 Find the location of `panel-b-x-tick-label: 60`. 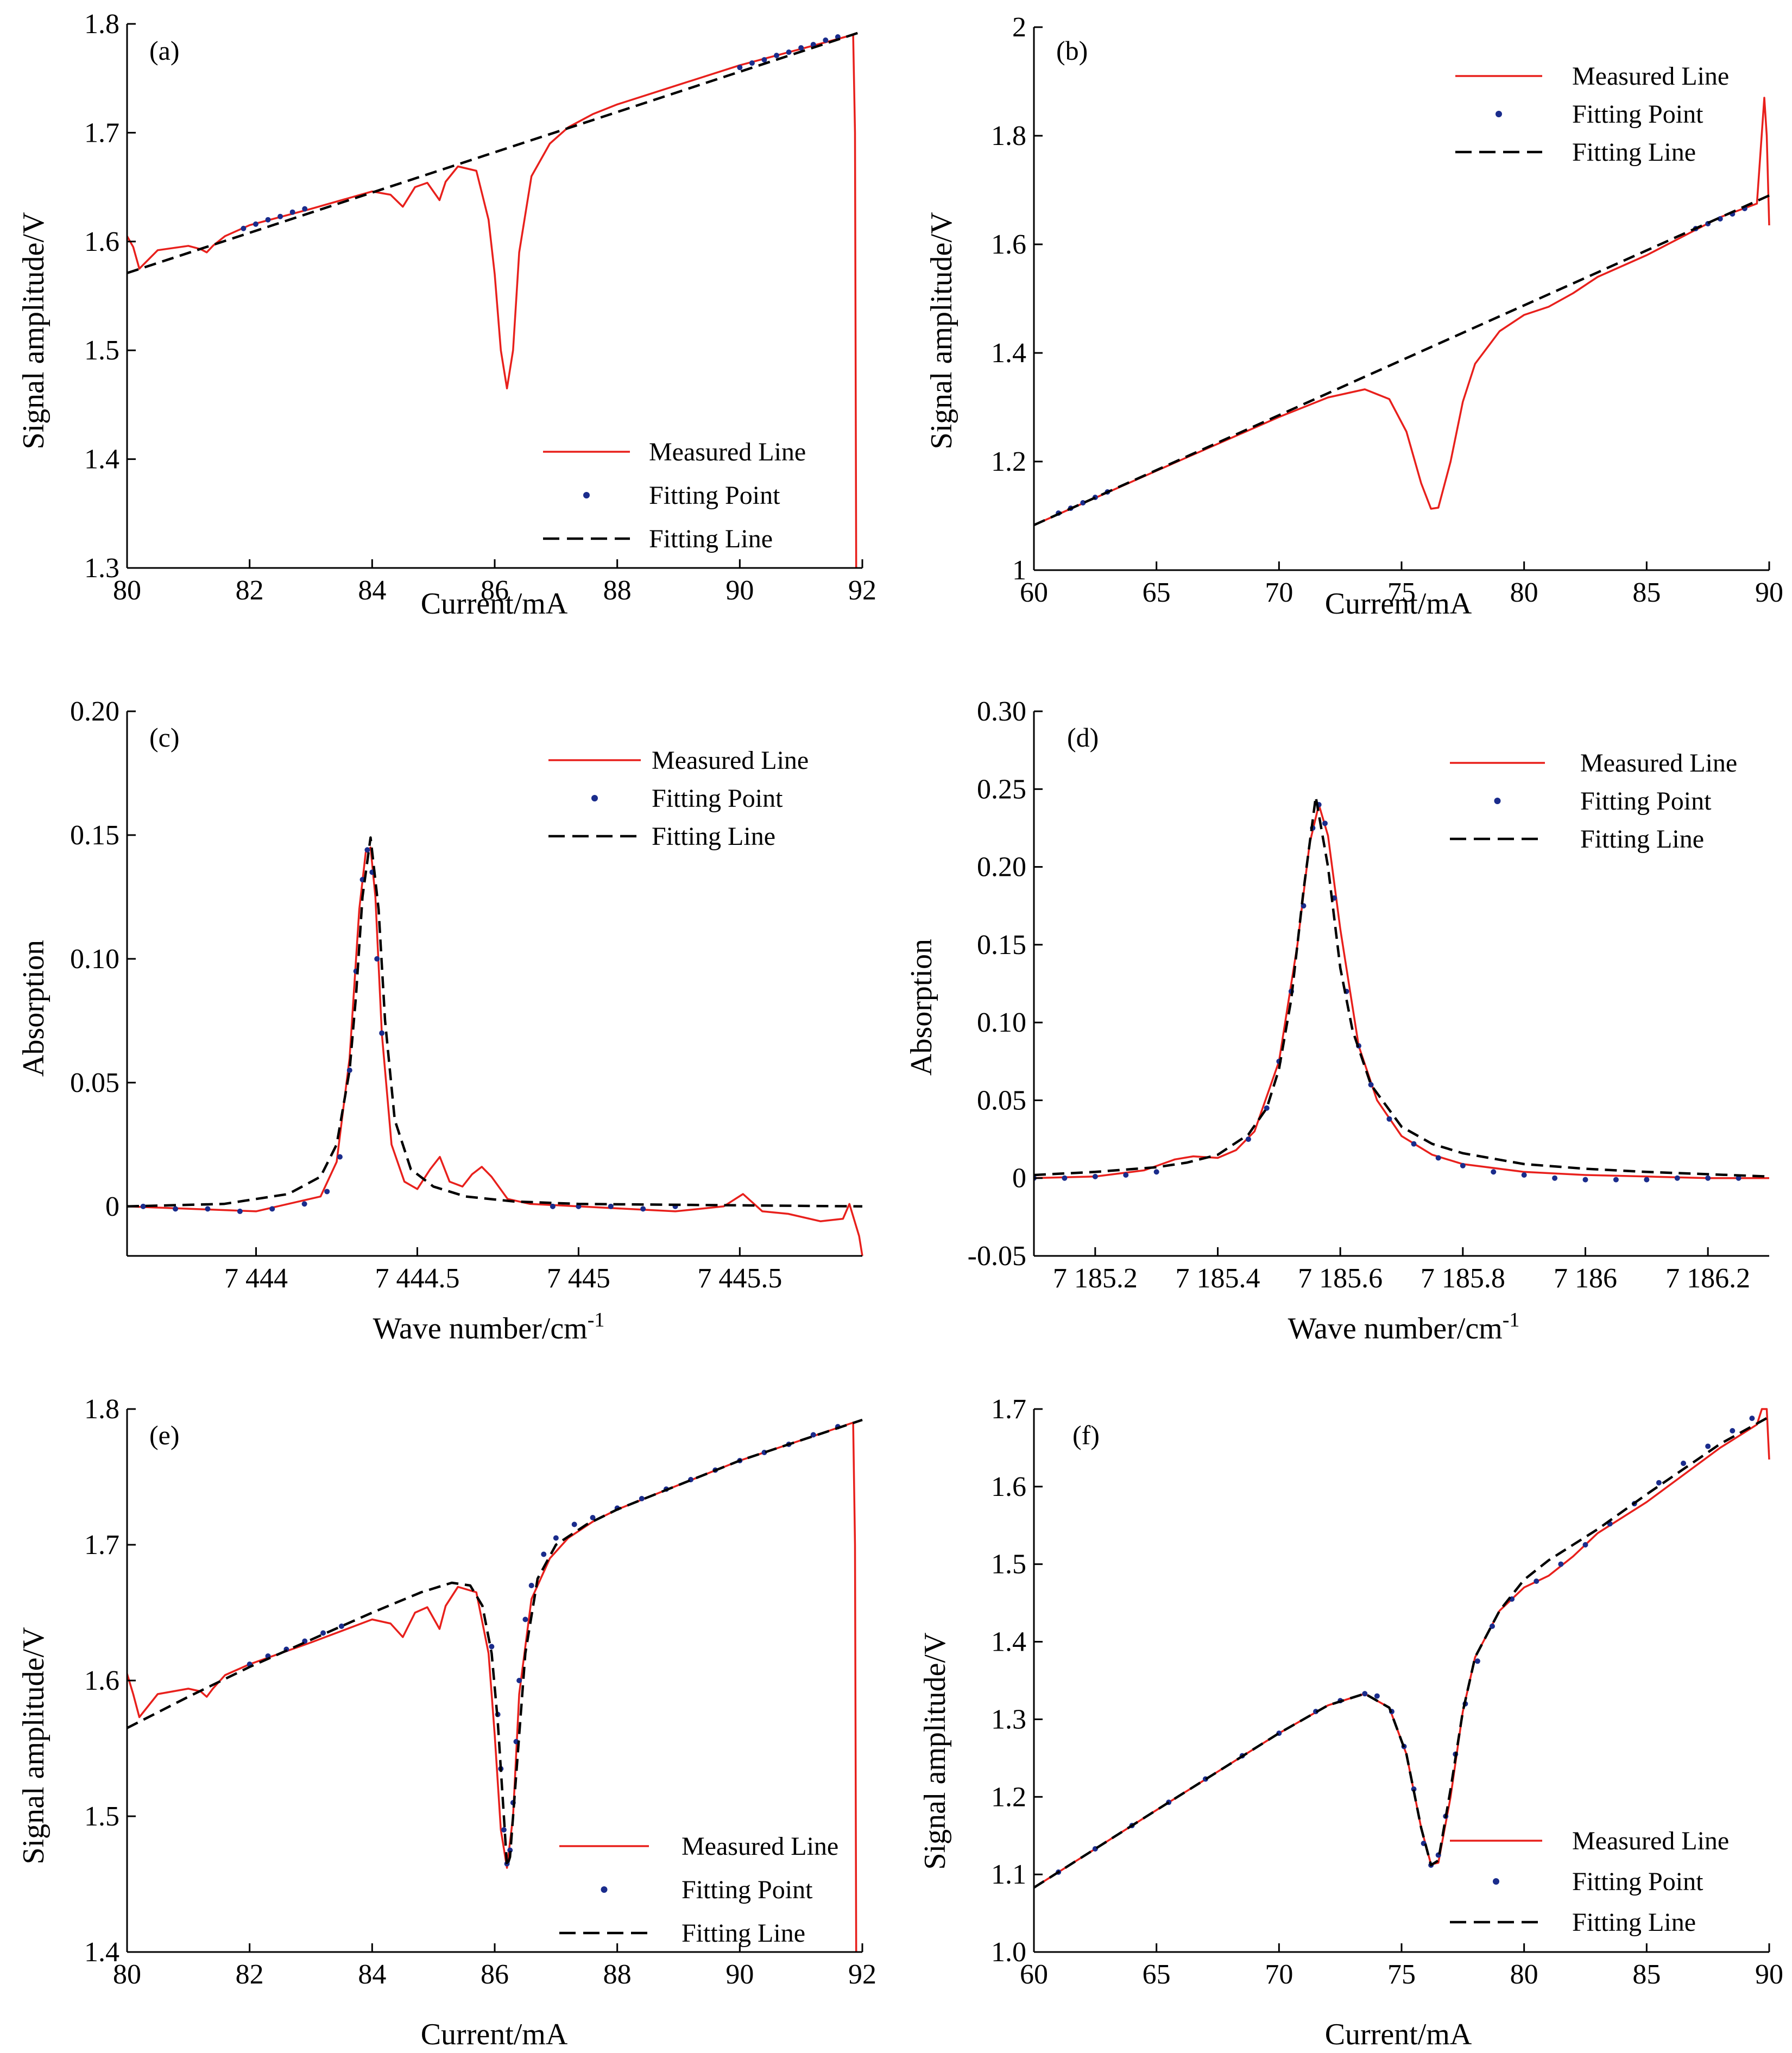

panel-b-x-tick-label: 60 is located at coordinates (1034, 592).